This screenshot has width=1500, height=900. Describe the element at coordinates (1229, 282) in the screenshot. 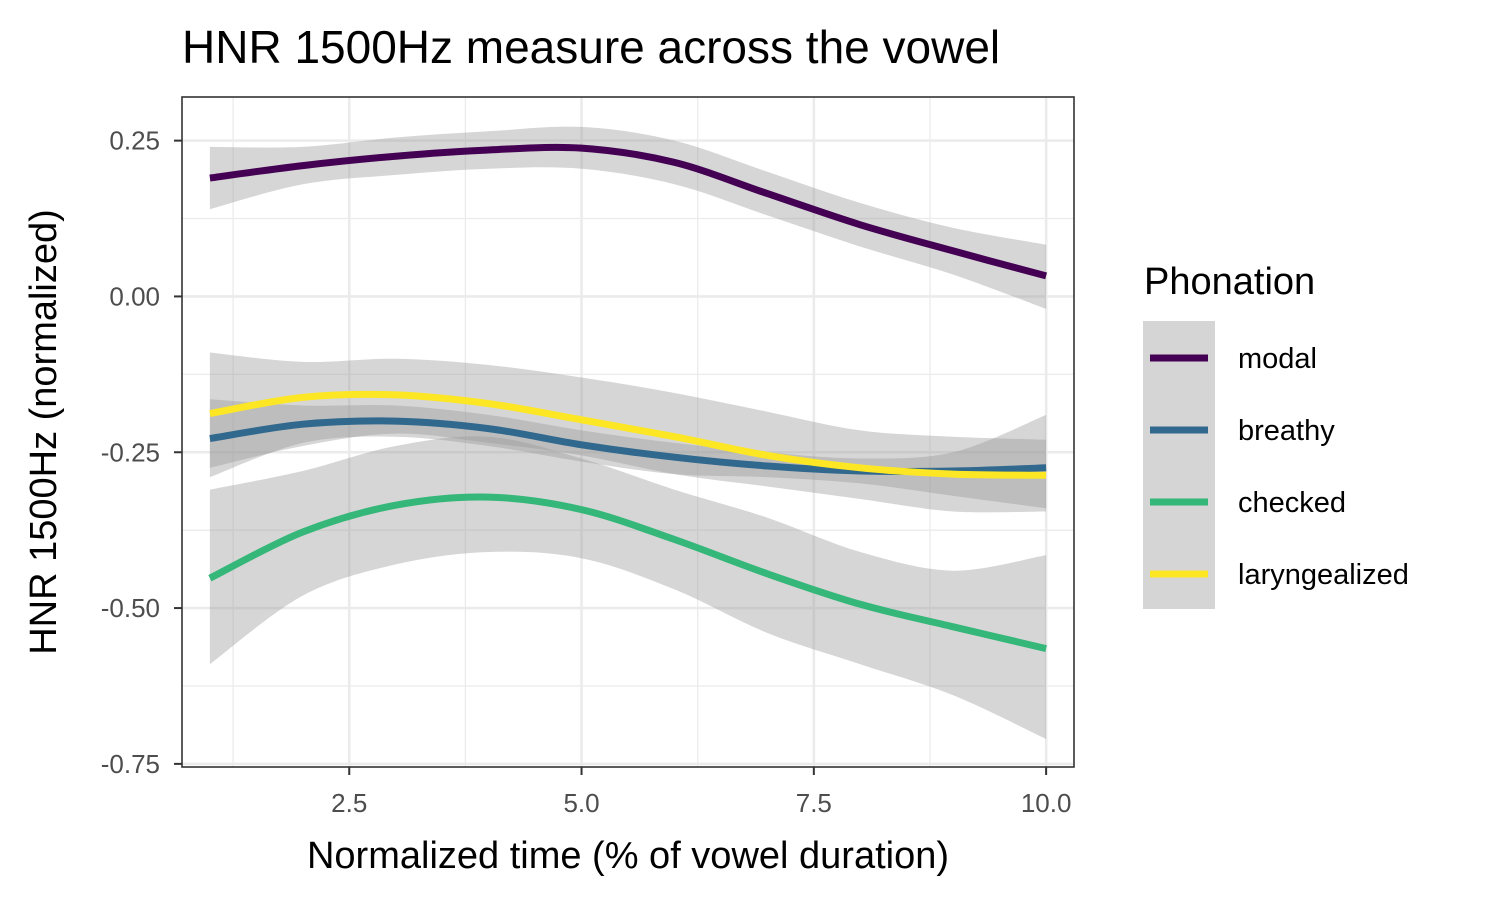

I see `legend-title: Phonation` at that location.